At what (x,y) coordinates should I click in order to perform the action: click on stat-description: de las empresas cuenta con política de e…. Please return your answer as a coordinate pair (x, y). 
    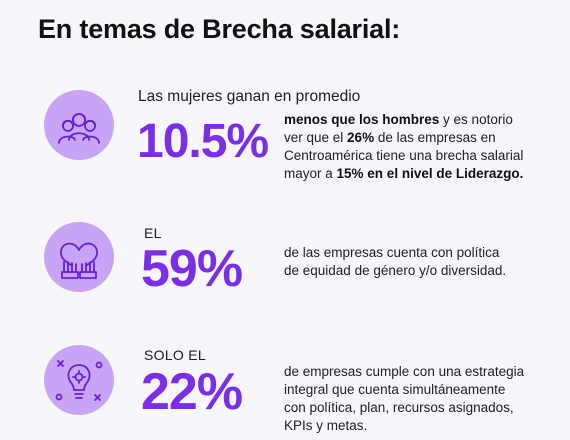
    Looking at the image, I should click on (414, 262).